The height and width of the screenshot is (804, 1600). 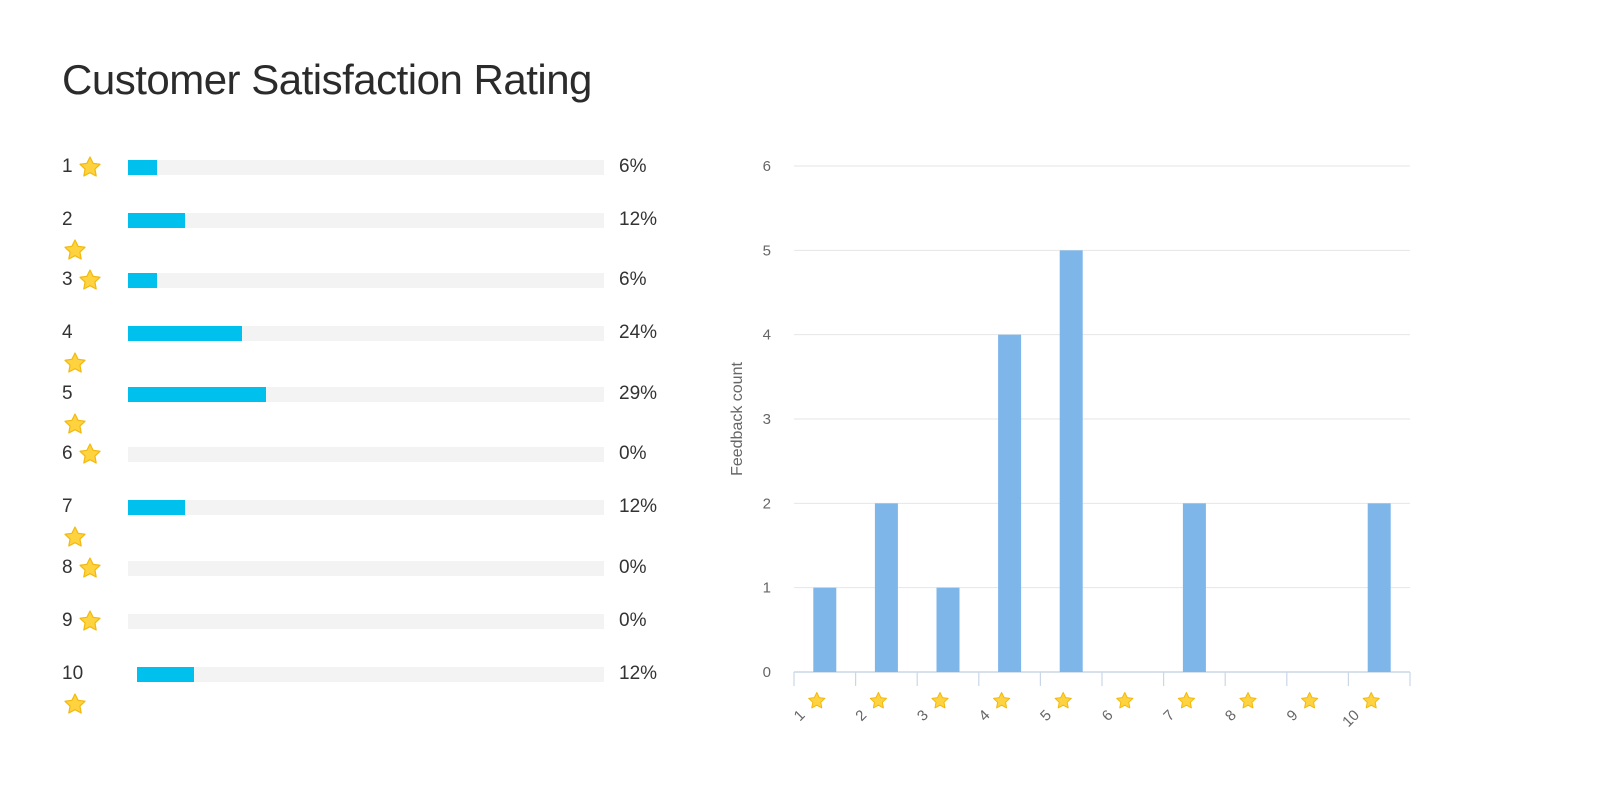 I want to click on rating-label: 4, so click(x=67, y=332).